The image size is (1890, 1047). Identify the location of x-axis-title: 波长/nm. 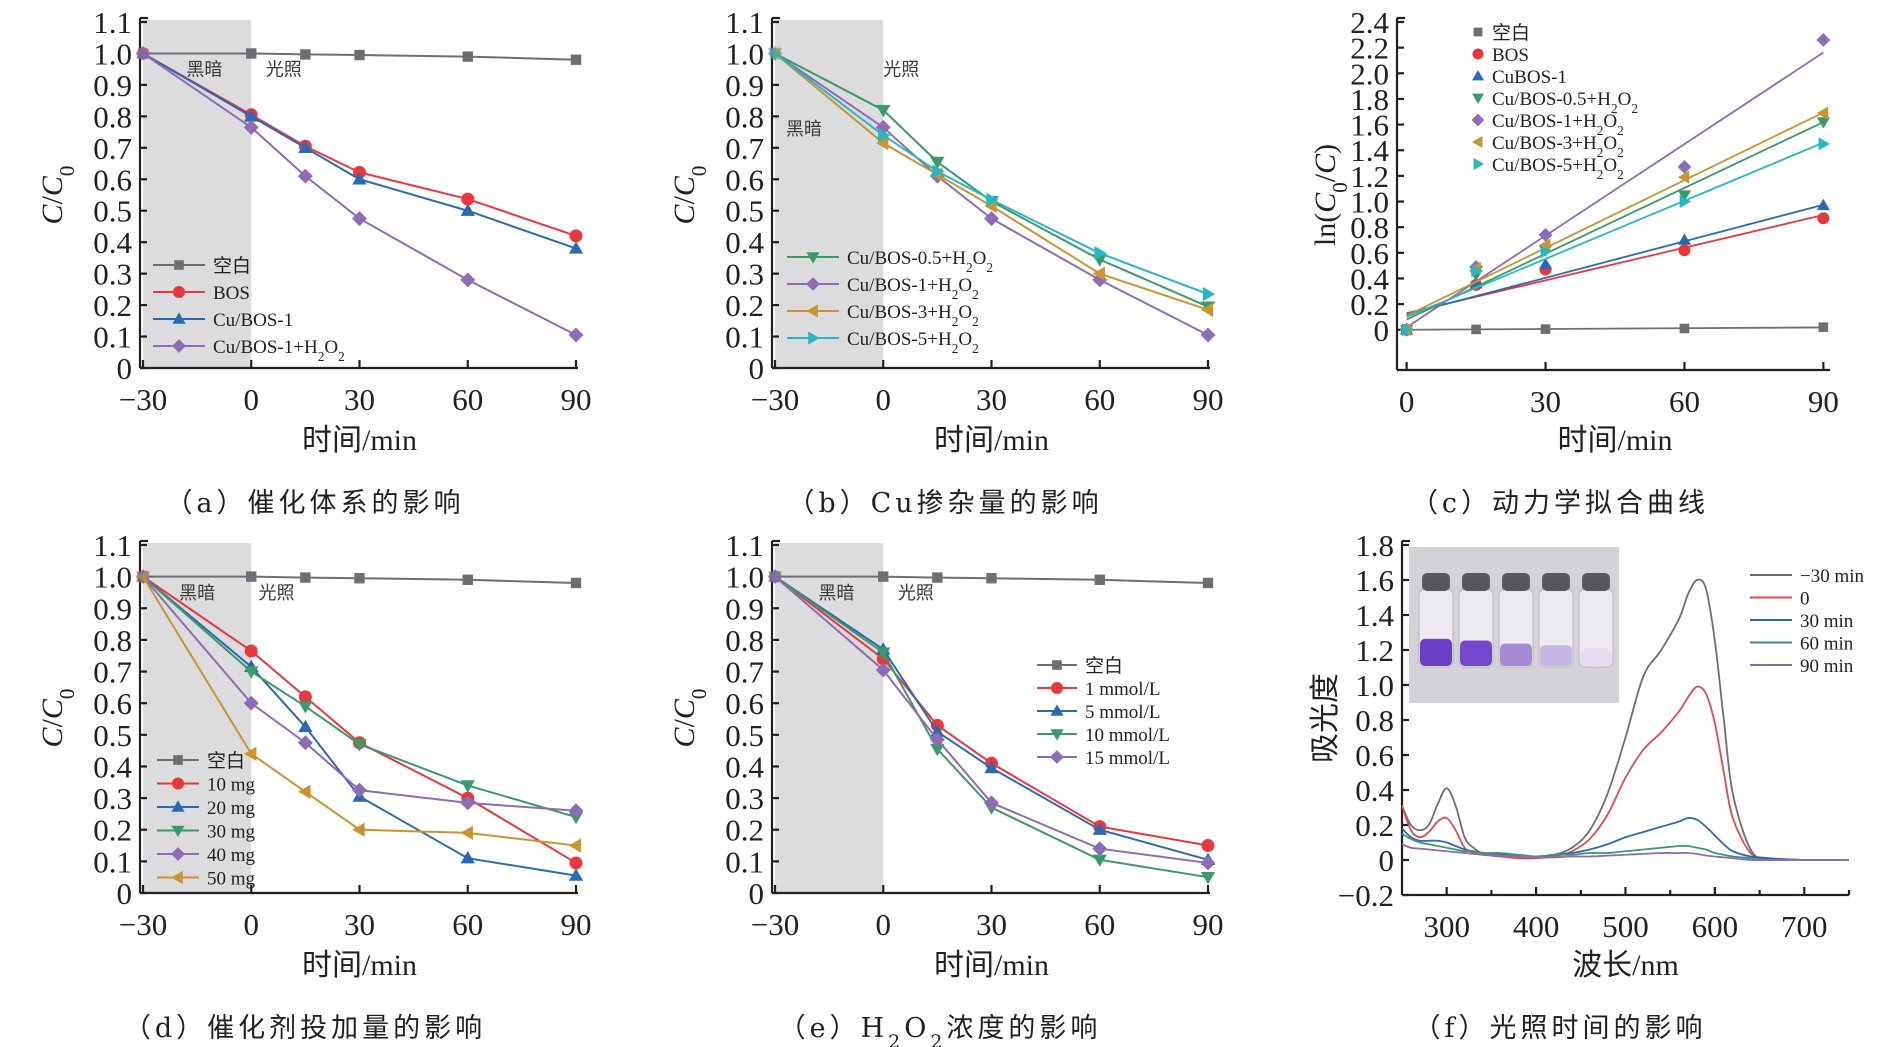
(1625, 965).